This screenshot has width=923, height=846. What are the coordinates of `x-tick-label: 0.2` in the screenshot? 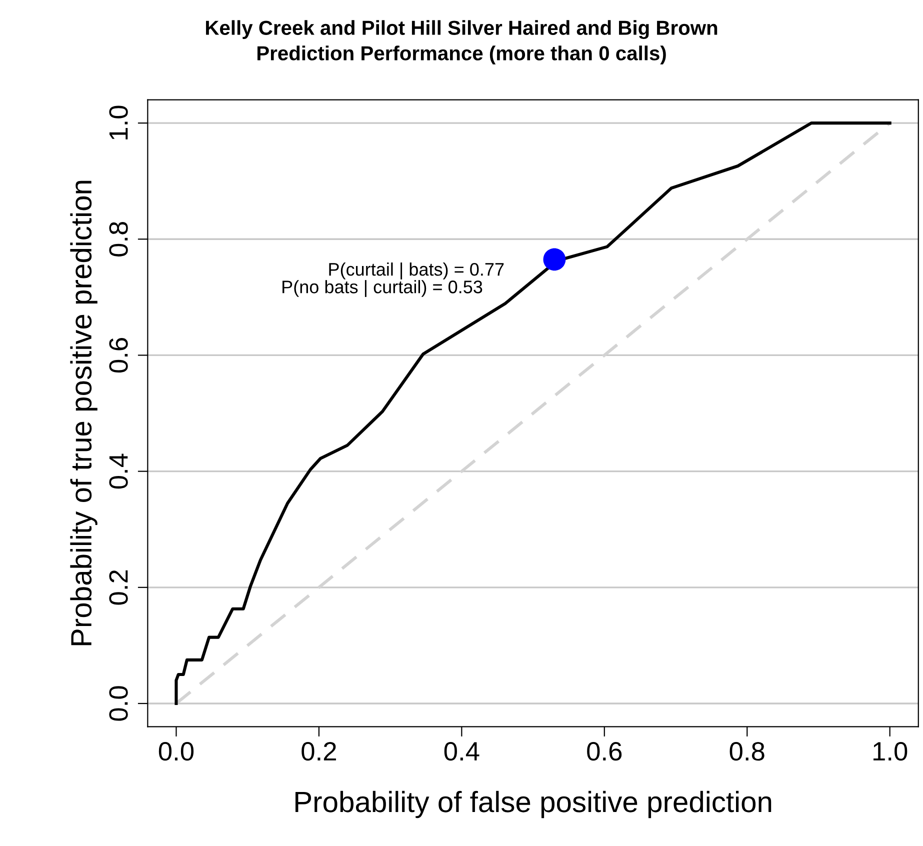 It's located at (319, 751).